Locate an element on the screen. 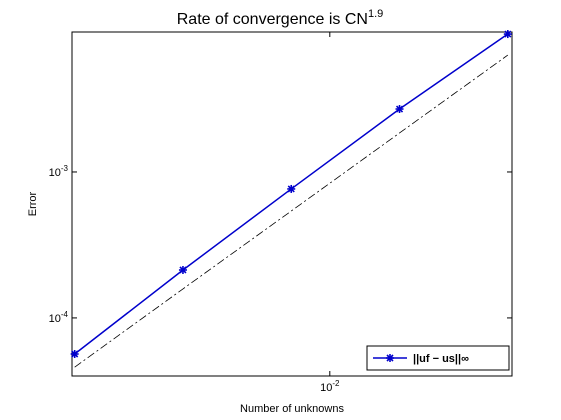 The height and width of the screenshot is (420, 561). chart-title: Rate of convergence is CN1.9 is located at coordinates (280, 18).